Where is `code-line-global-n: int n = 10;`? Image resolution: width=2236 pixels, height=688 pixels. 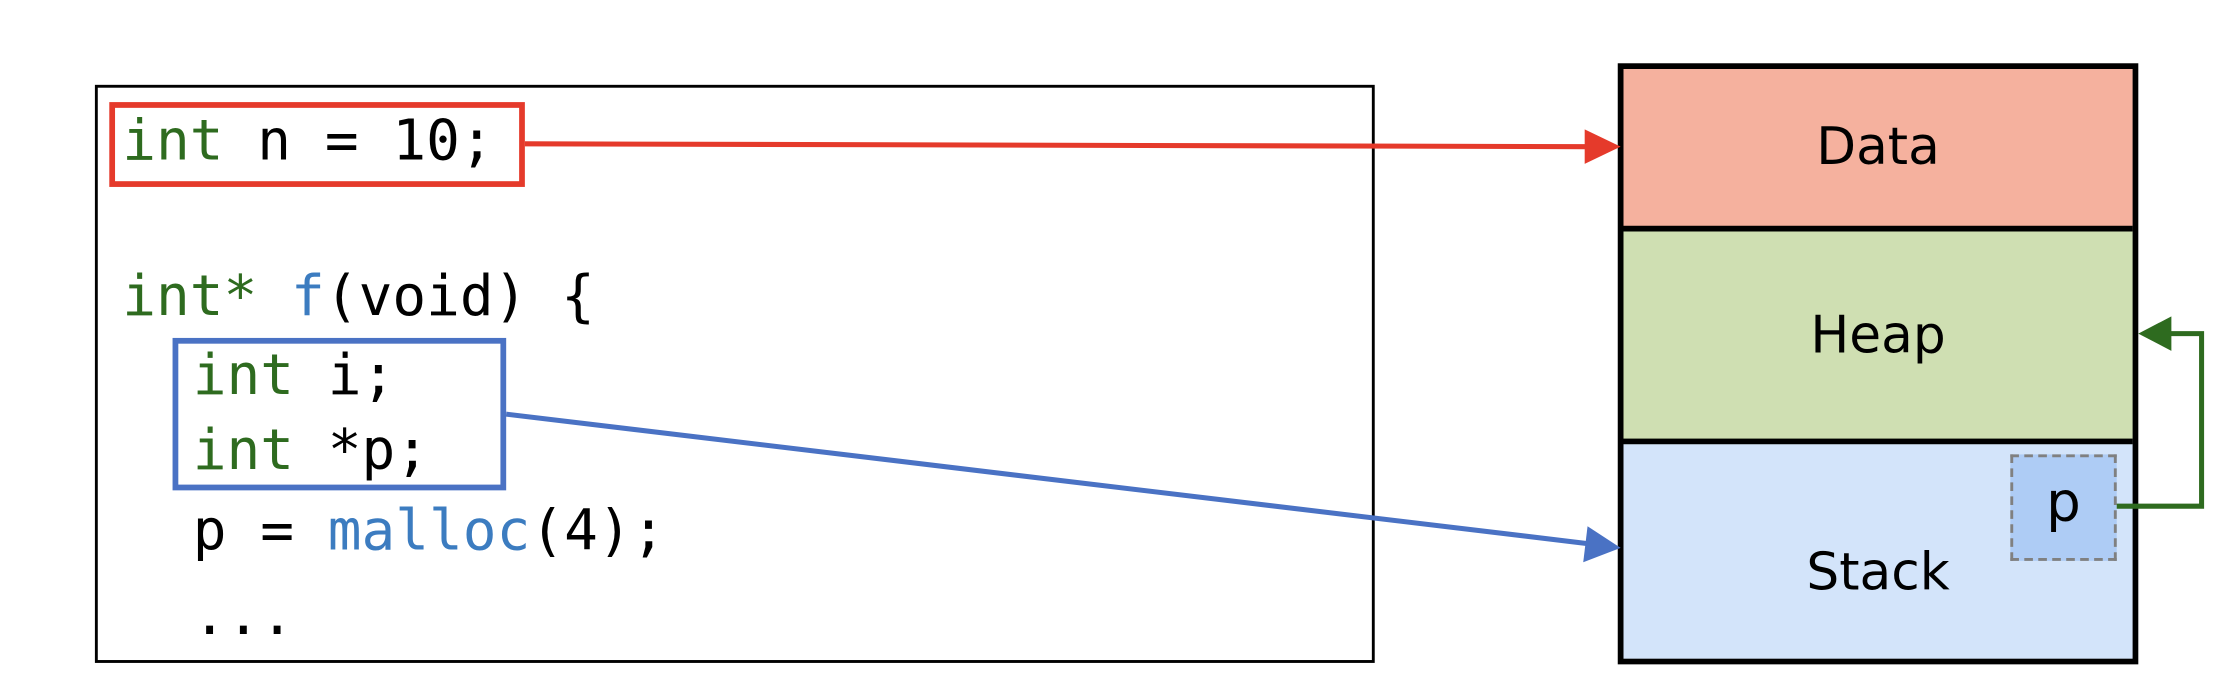
code-line-global-n: int n = 10; is located at coordinates (307, 142).